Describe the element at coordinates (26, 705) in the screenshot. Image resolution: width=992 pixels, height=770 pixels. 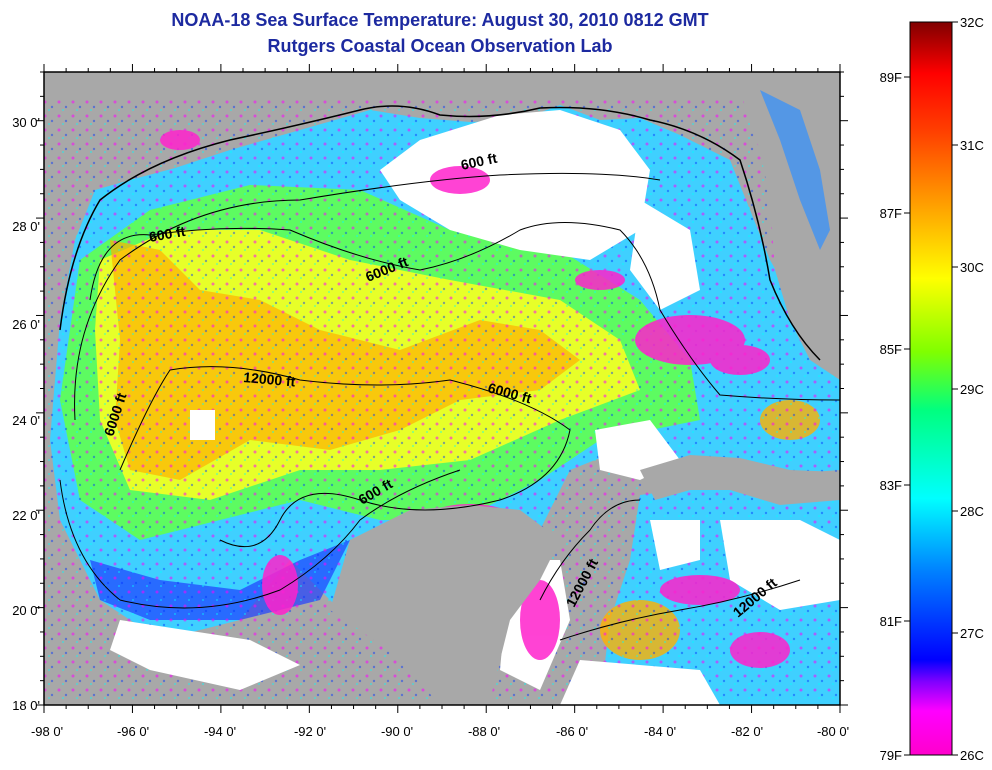
I see `lat-label-18: 18 0'` at that location.